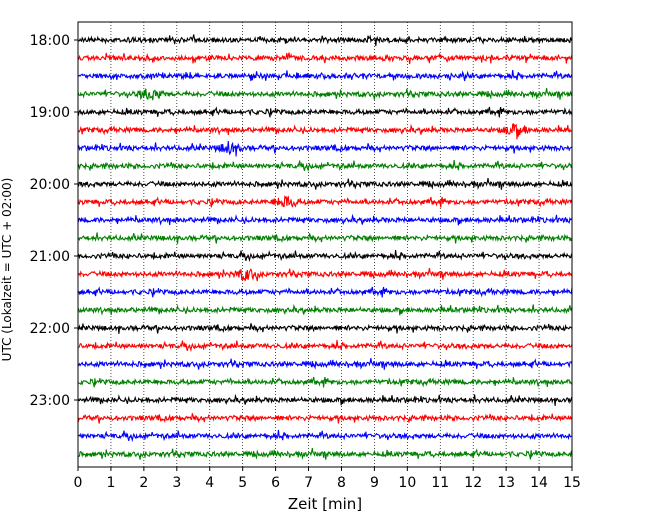 The height and width of the screenshot is (520, 650). What do you see at coordinates (506, 483) in the screenshot?
I see `x-tick-label: 13` at bounding box center [506, 483].